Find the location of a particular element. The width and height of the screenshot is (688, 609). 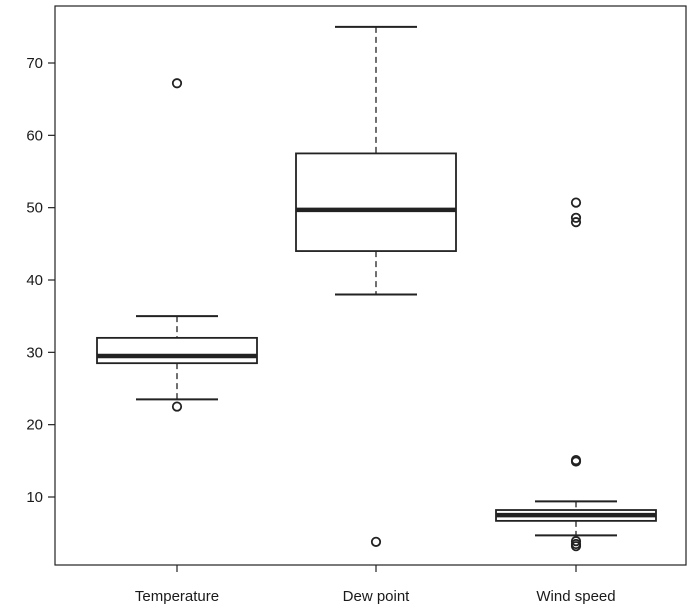

x-axis: Temperature Dew point Wind speed is located at coordinates (375, 585).